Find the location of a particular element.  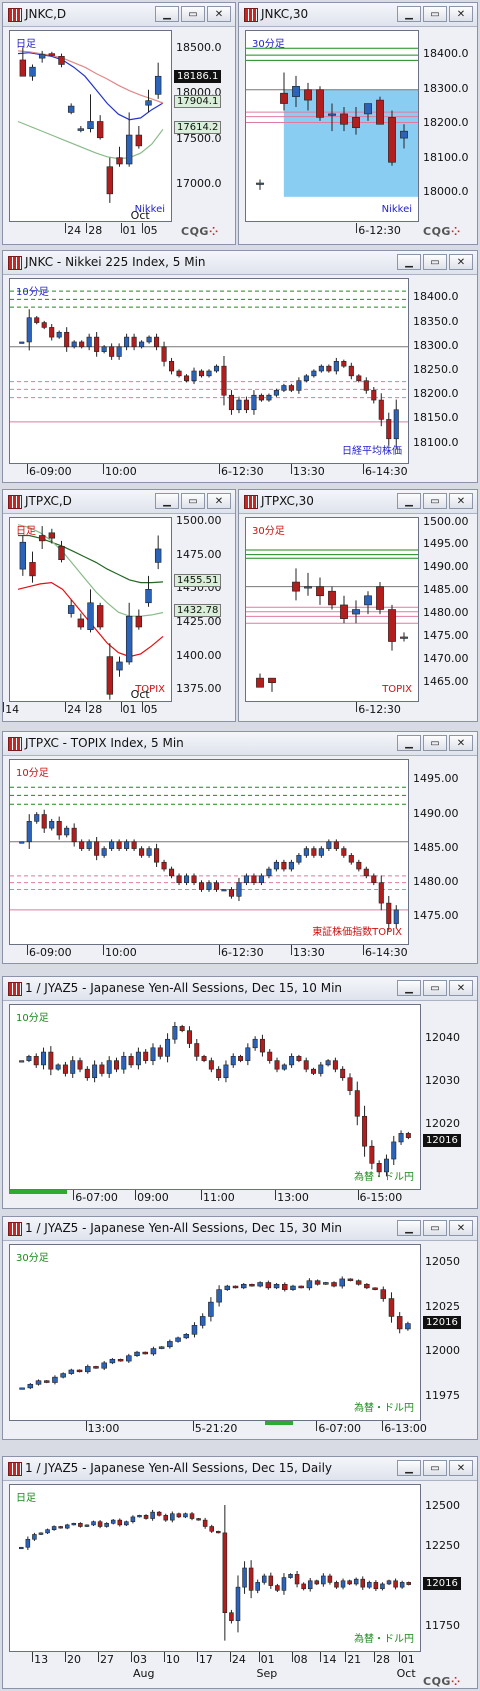

price-tick-label: 12050 is located at coordinates (442, 1261).